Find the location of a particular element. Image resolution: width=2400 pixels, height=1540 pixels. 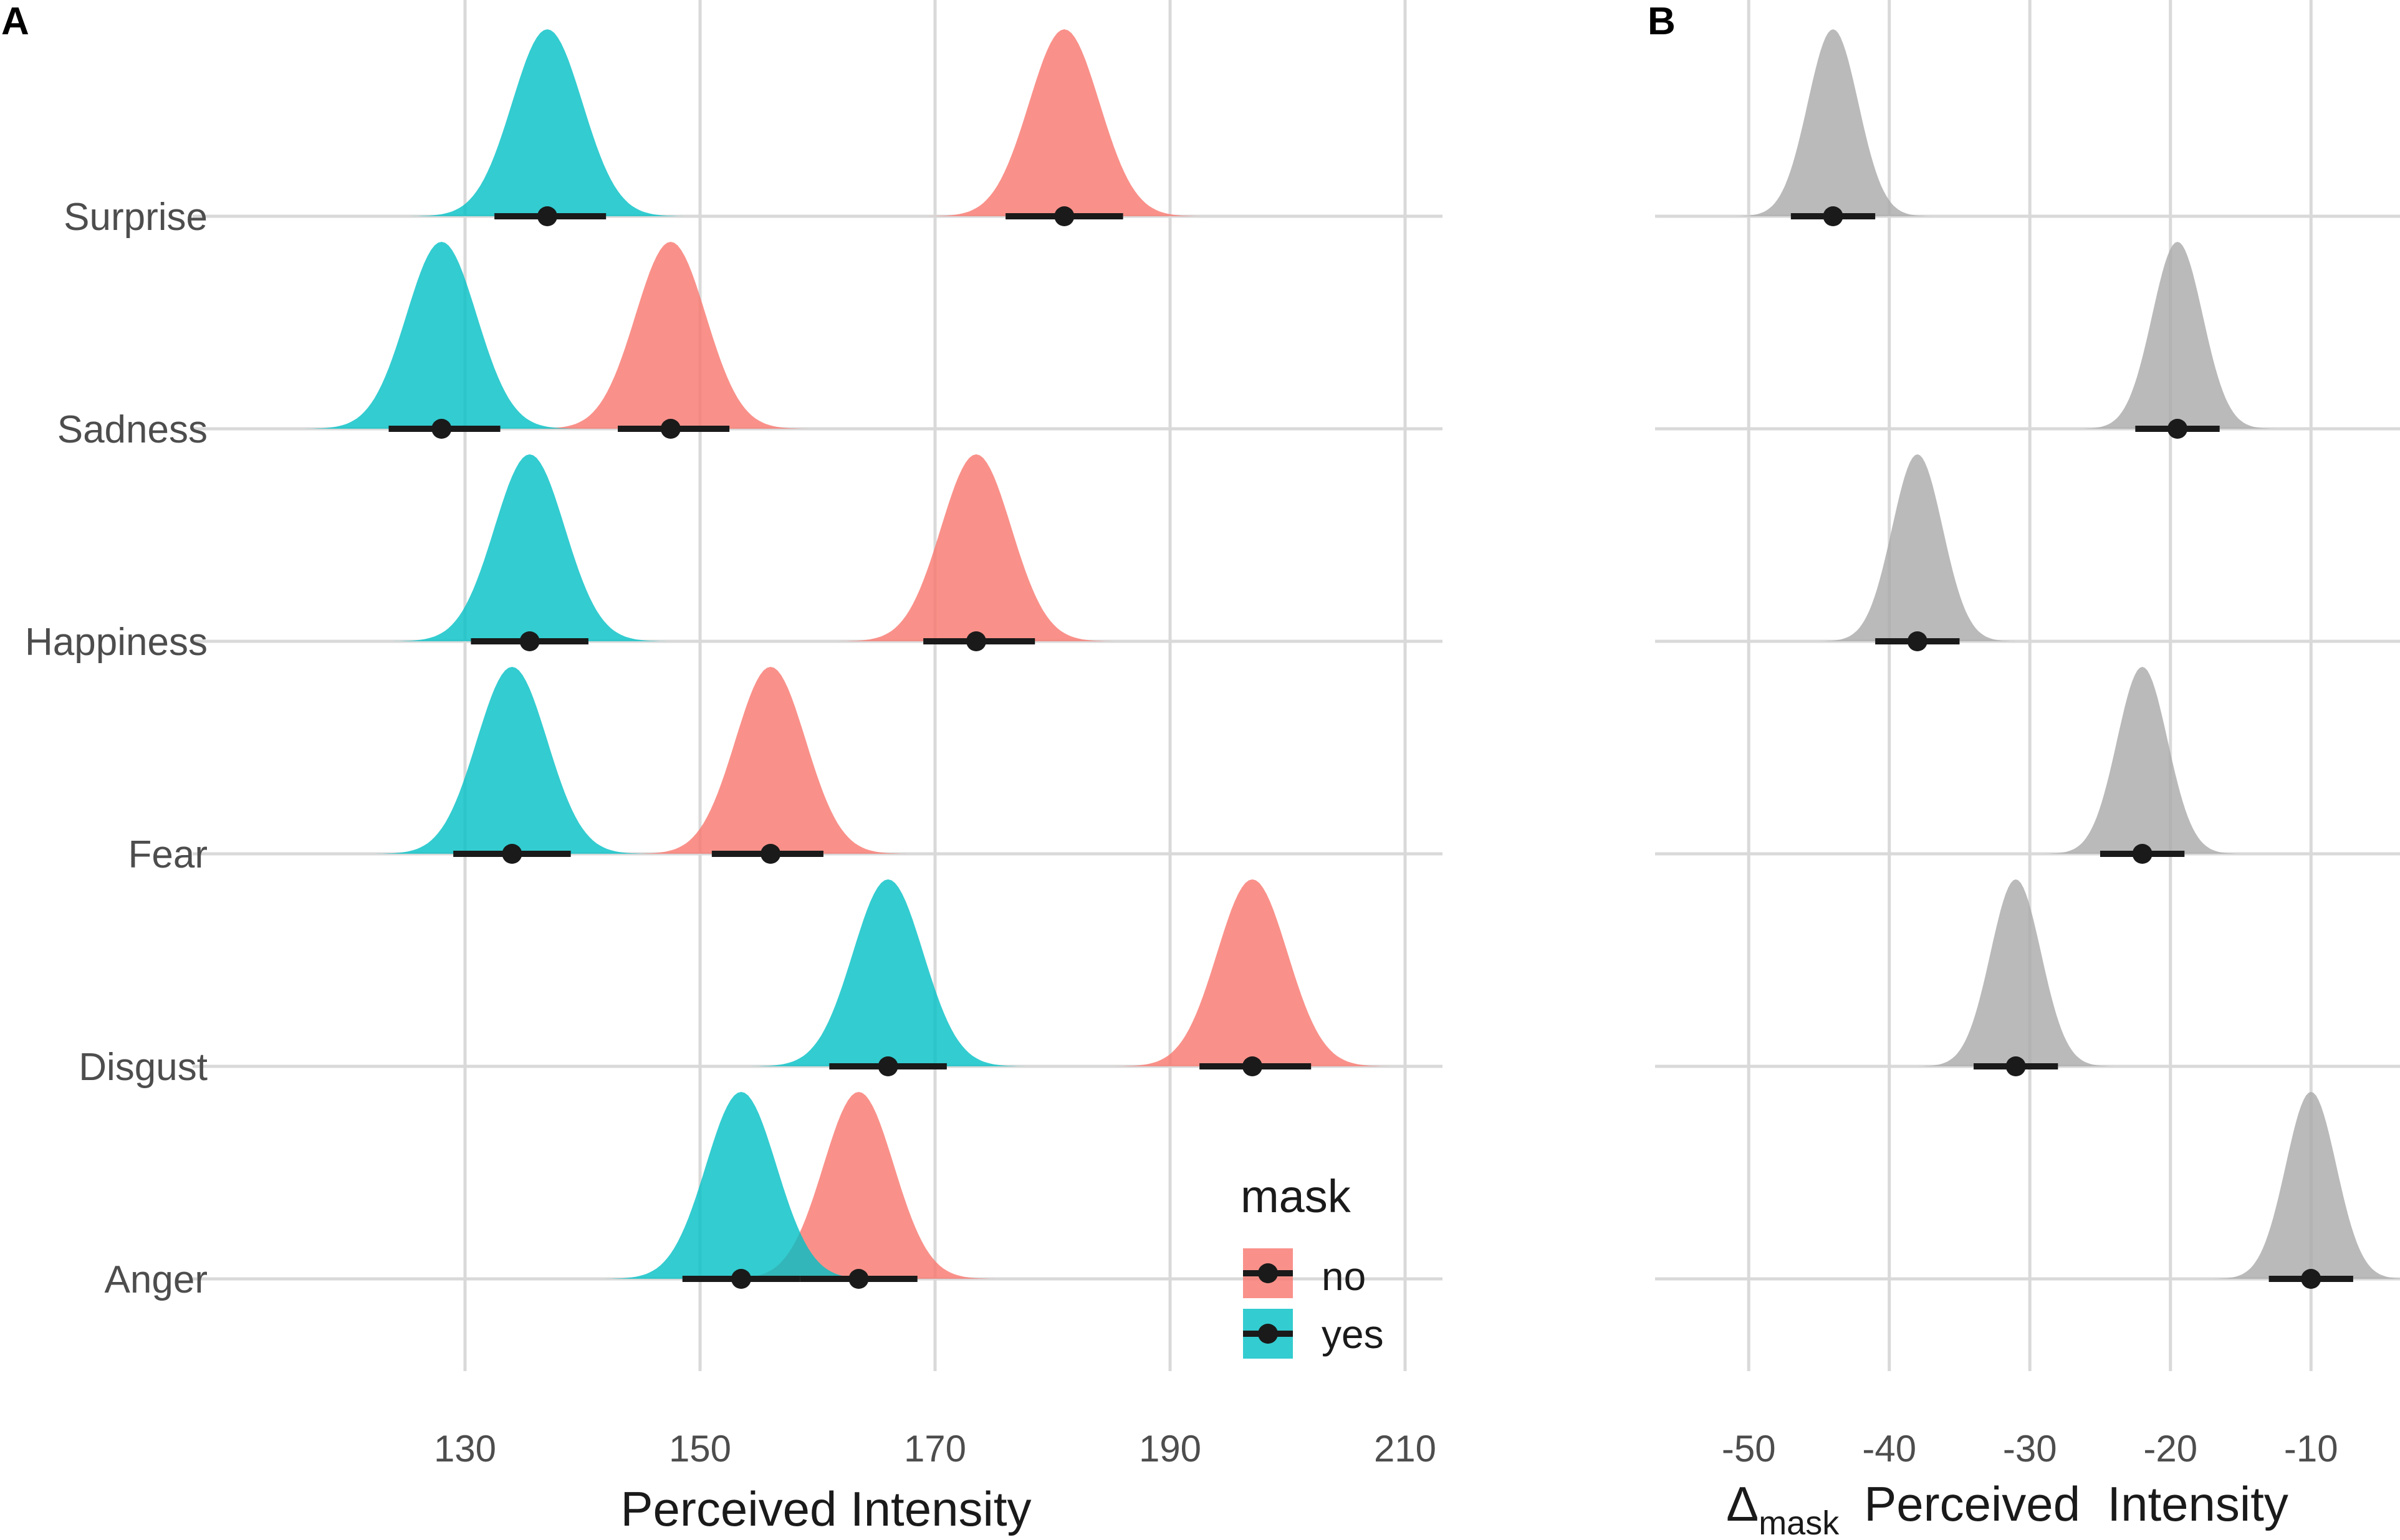

x-tick-label: 130 is located at coordinates (465, 1449).